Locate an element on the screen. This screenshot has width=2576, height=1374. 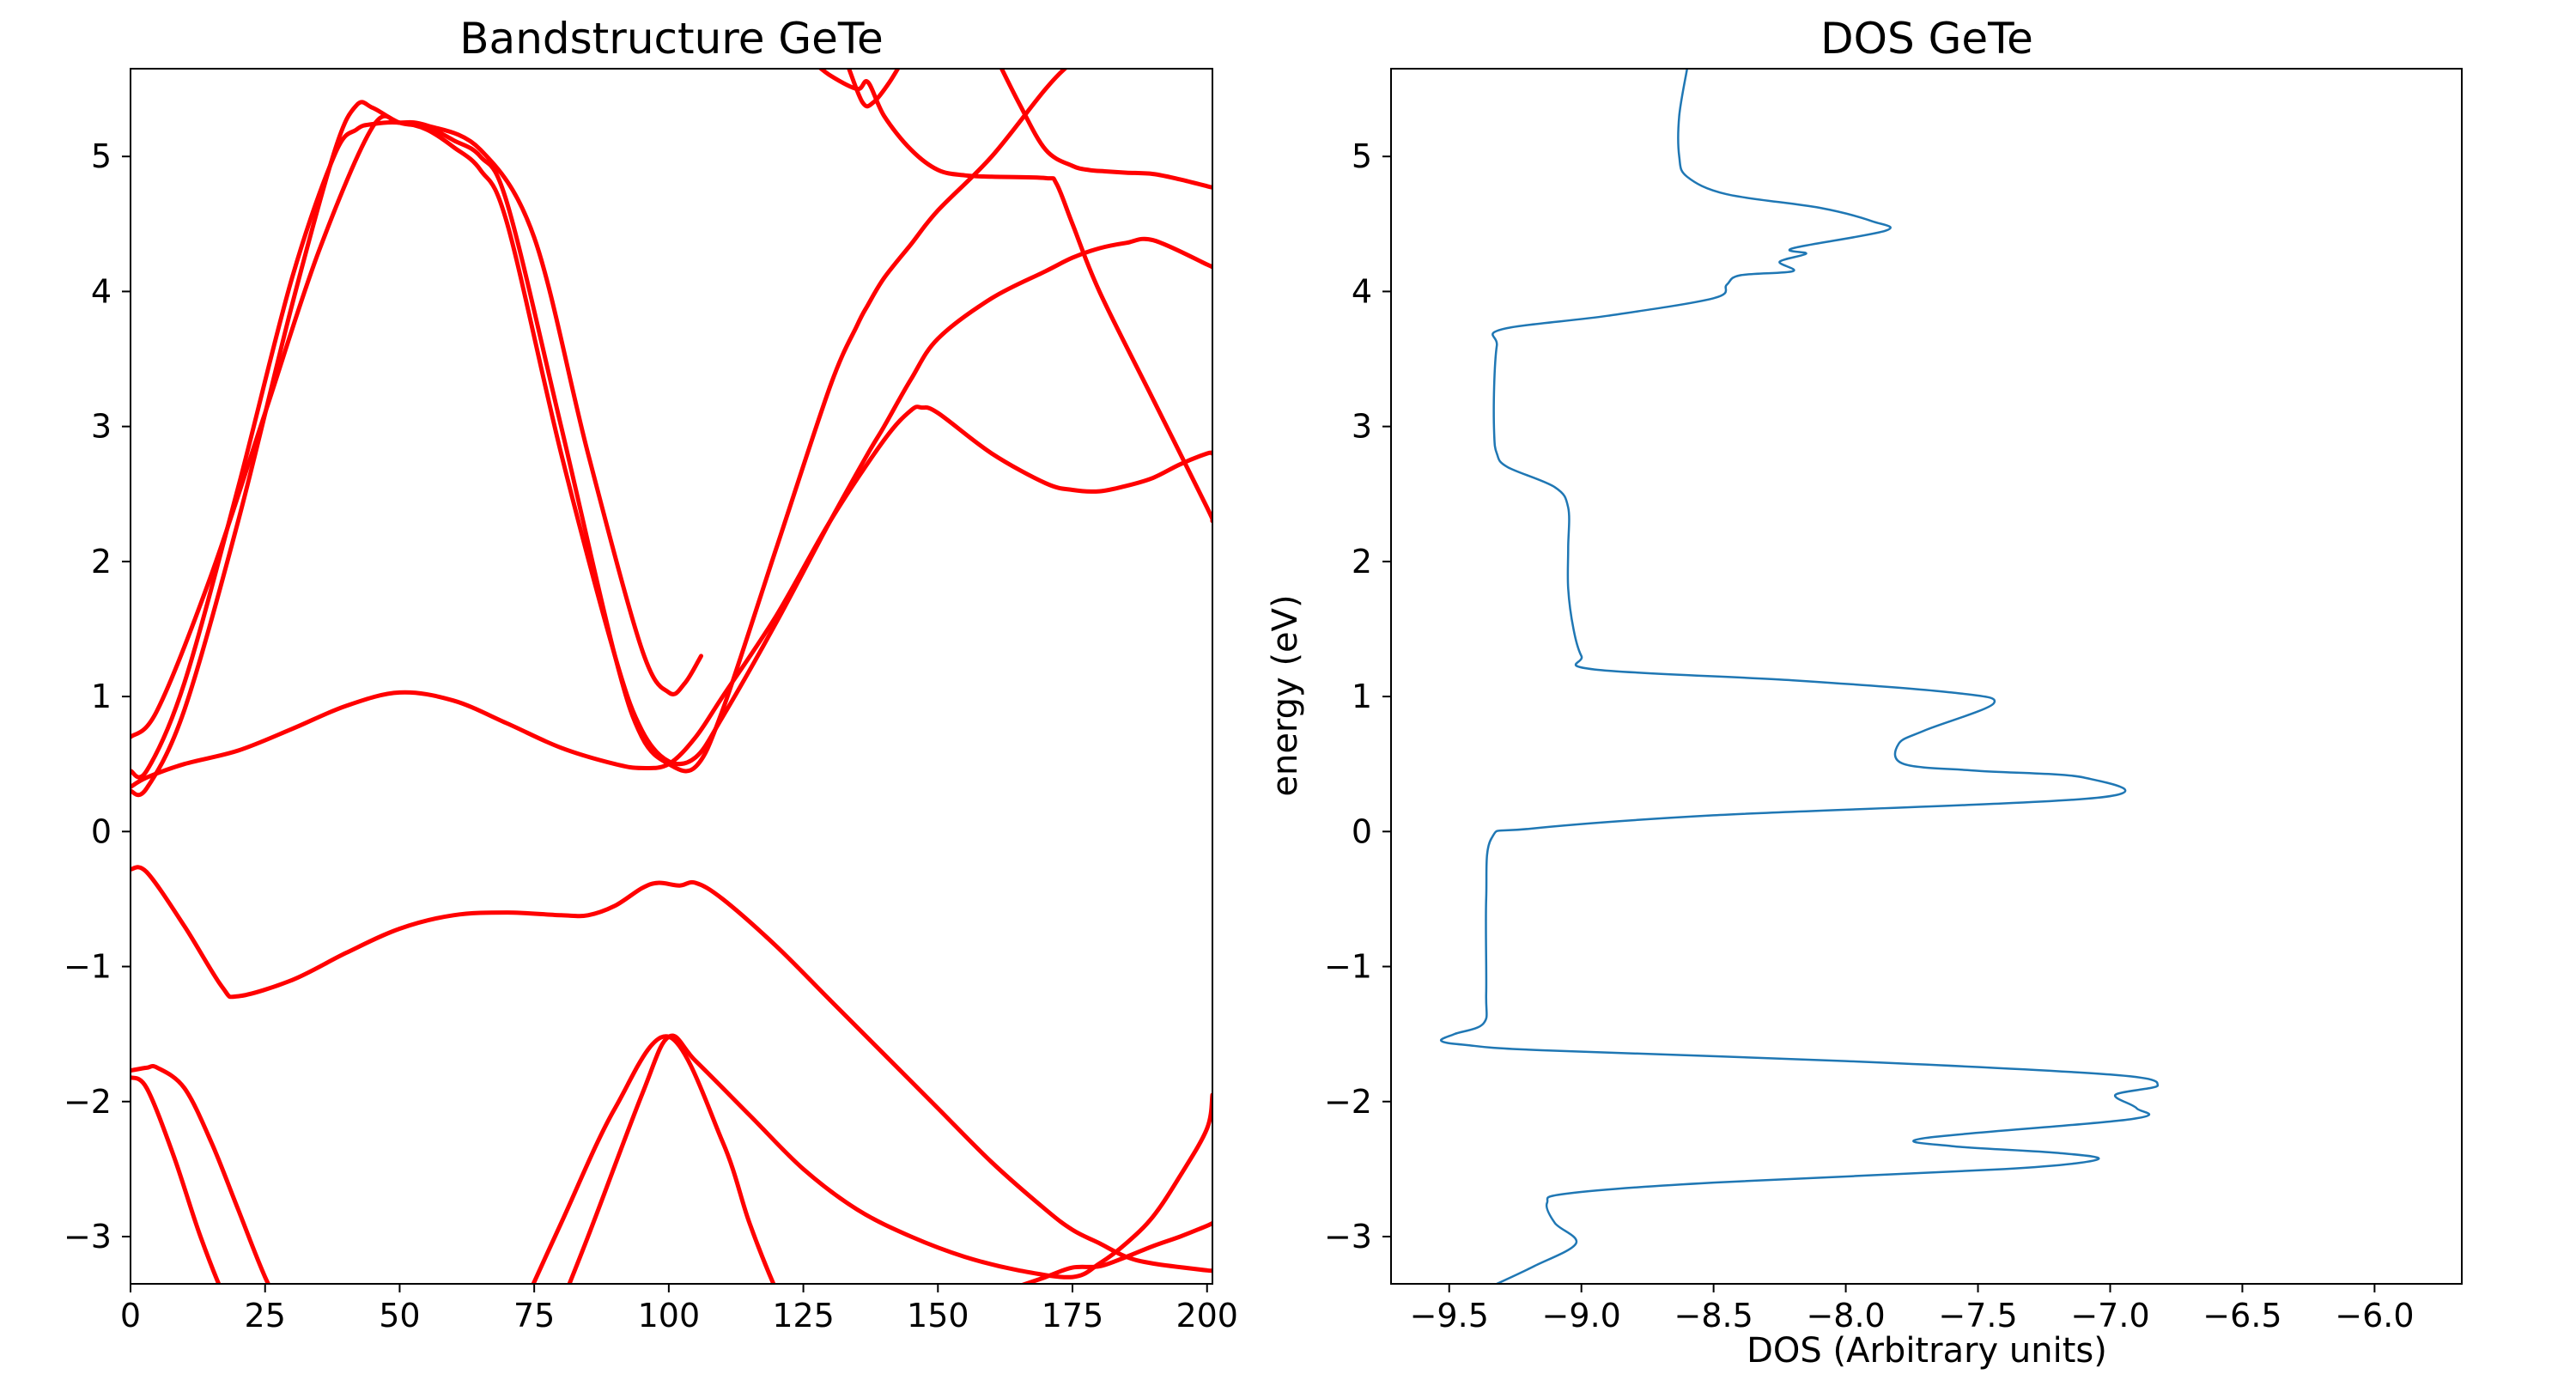
bandstructure-x-tick-label: 0 is located at coordinates (130, 1315).